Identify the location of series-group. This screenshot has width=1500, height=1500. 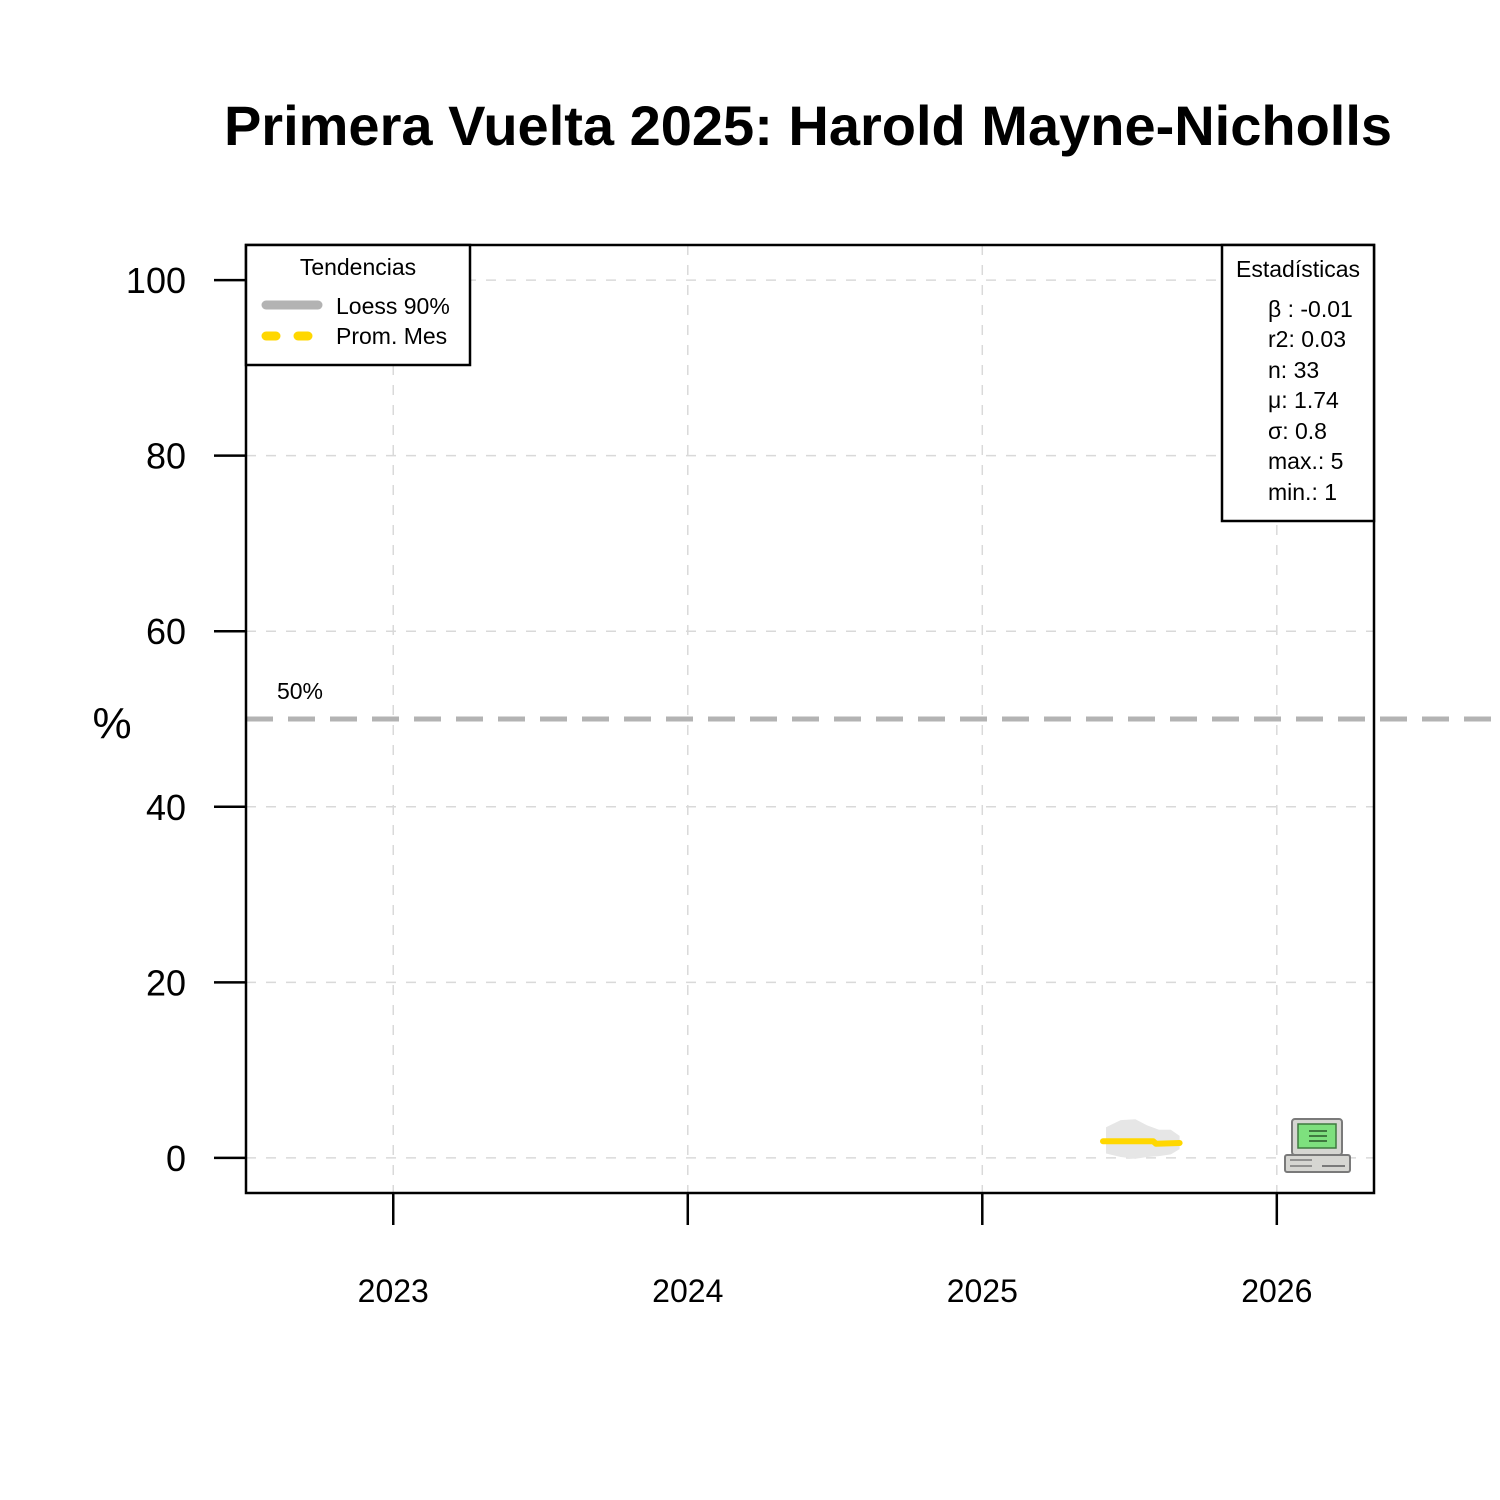
(1141, 1142).